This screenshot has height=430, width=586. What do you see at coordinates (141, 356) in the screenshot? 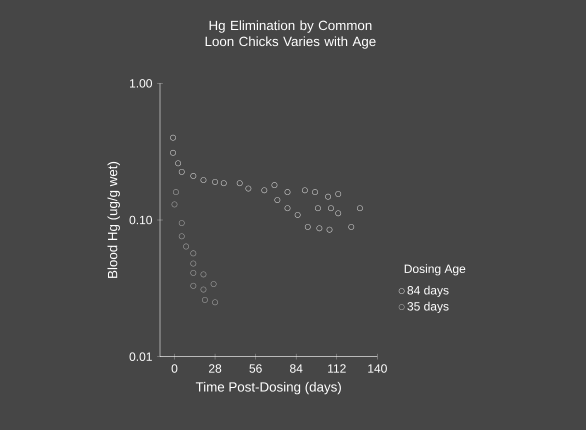
I see `y-tick-label: 0.01` at bounding box center [141, 356].